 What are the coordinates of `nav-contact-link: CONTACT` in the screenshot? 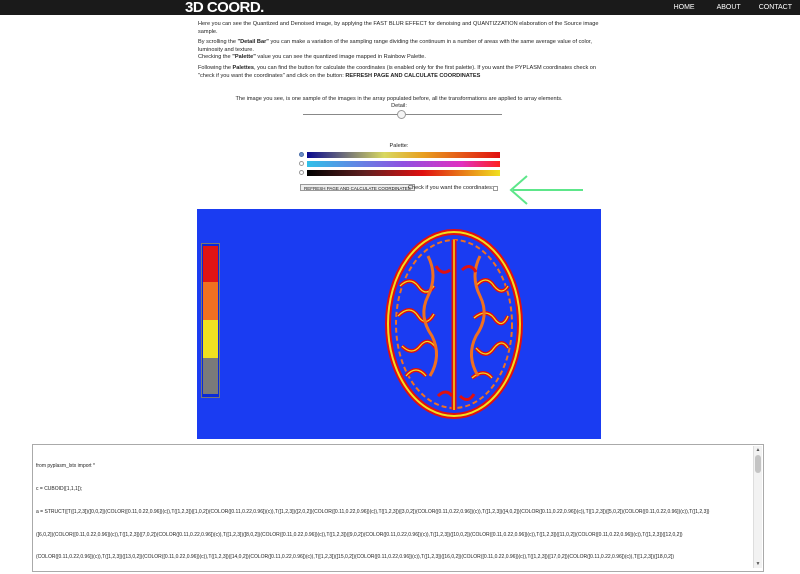 It's located at (775, 7).